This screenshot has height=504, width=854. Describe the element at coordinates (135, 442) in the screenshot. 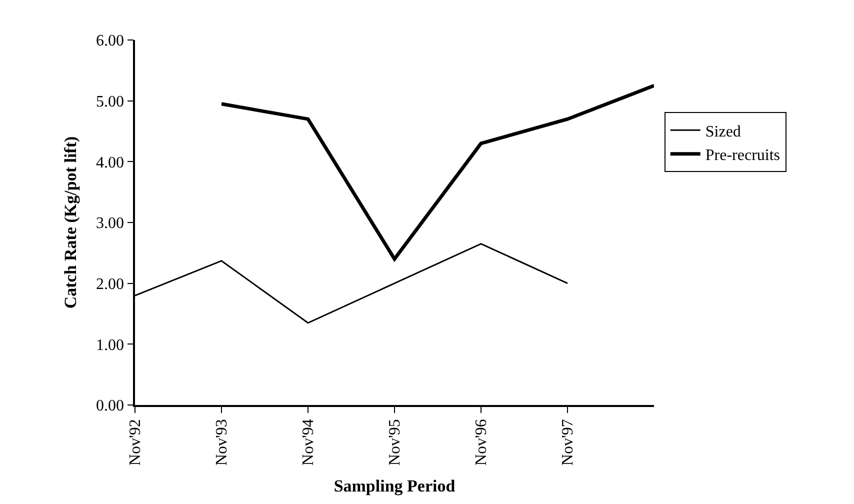

I see `x-tick-label: Nov'92` at that location.